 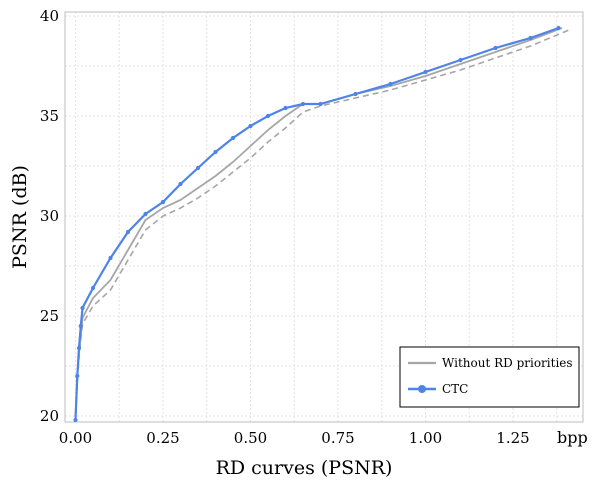 What do you see at coordinates (250, 438) in the screenshot?
I see `x-tick-label: 0.50` at bounding box center [250, 438].